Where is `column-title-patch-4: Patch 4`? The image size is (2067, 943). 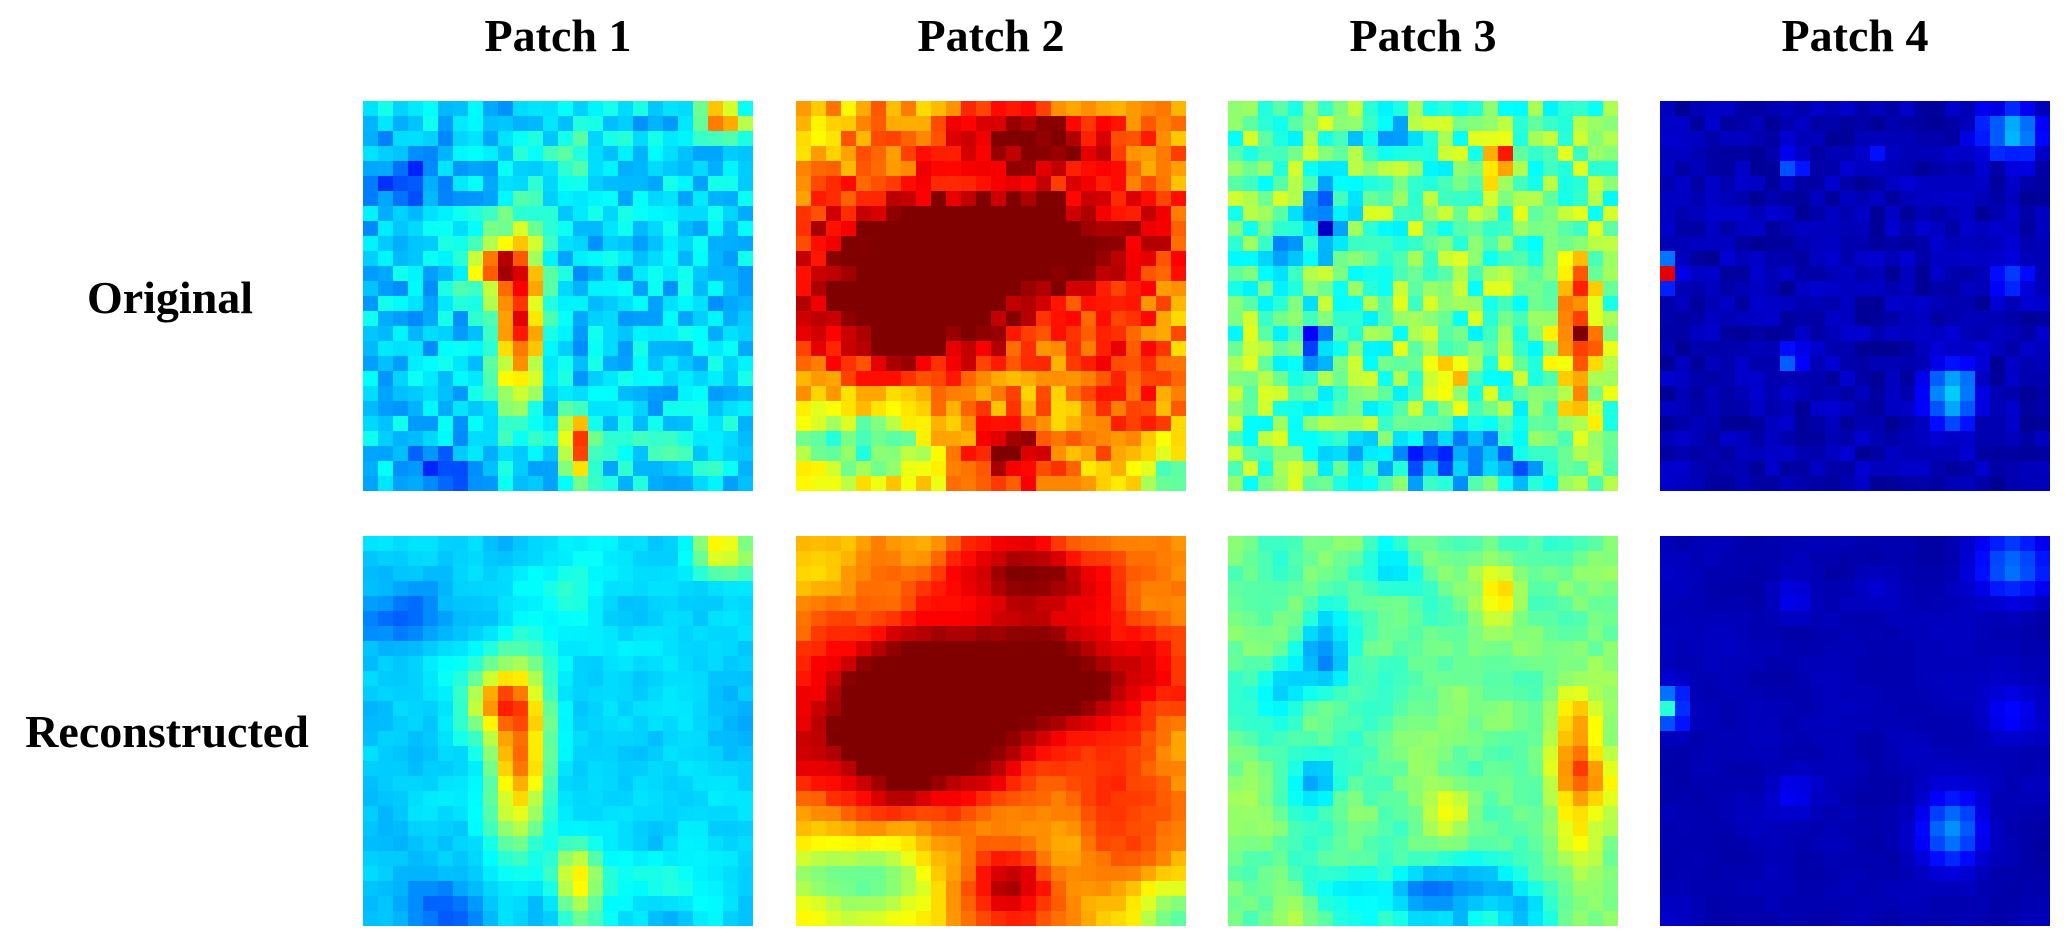 column-title-patch-4: Patch 4 is located at coordinates (1855, 35).